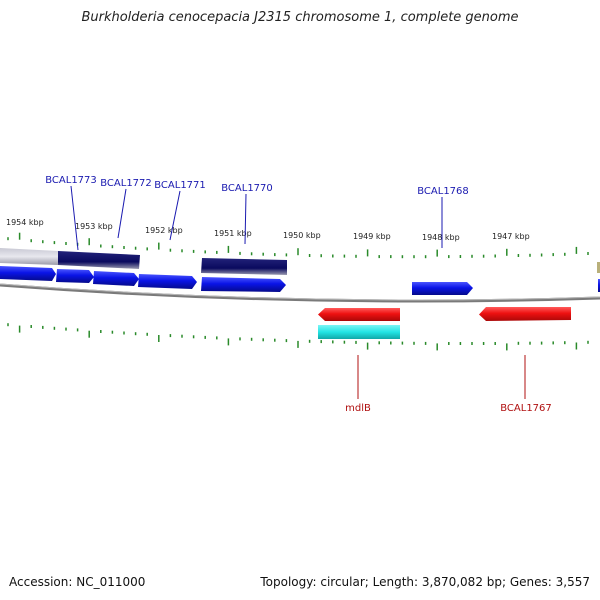  What do you see at coordinates (443, 191) in the screenshot?
I see `gene-label-bcal1768: BCAL1768` at bounding box center [443, 191].